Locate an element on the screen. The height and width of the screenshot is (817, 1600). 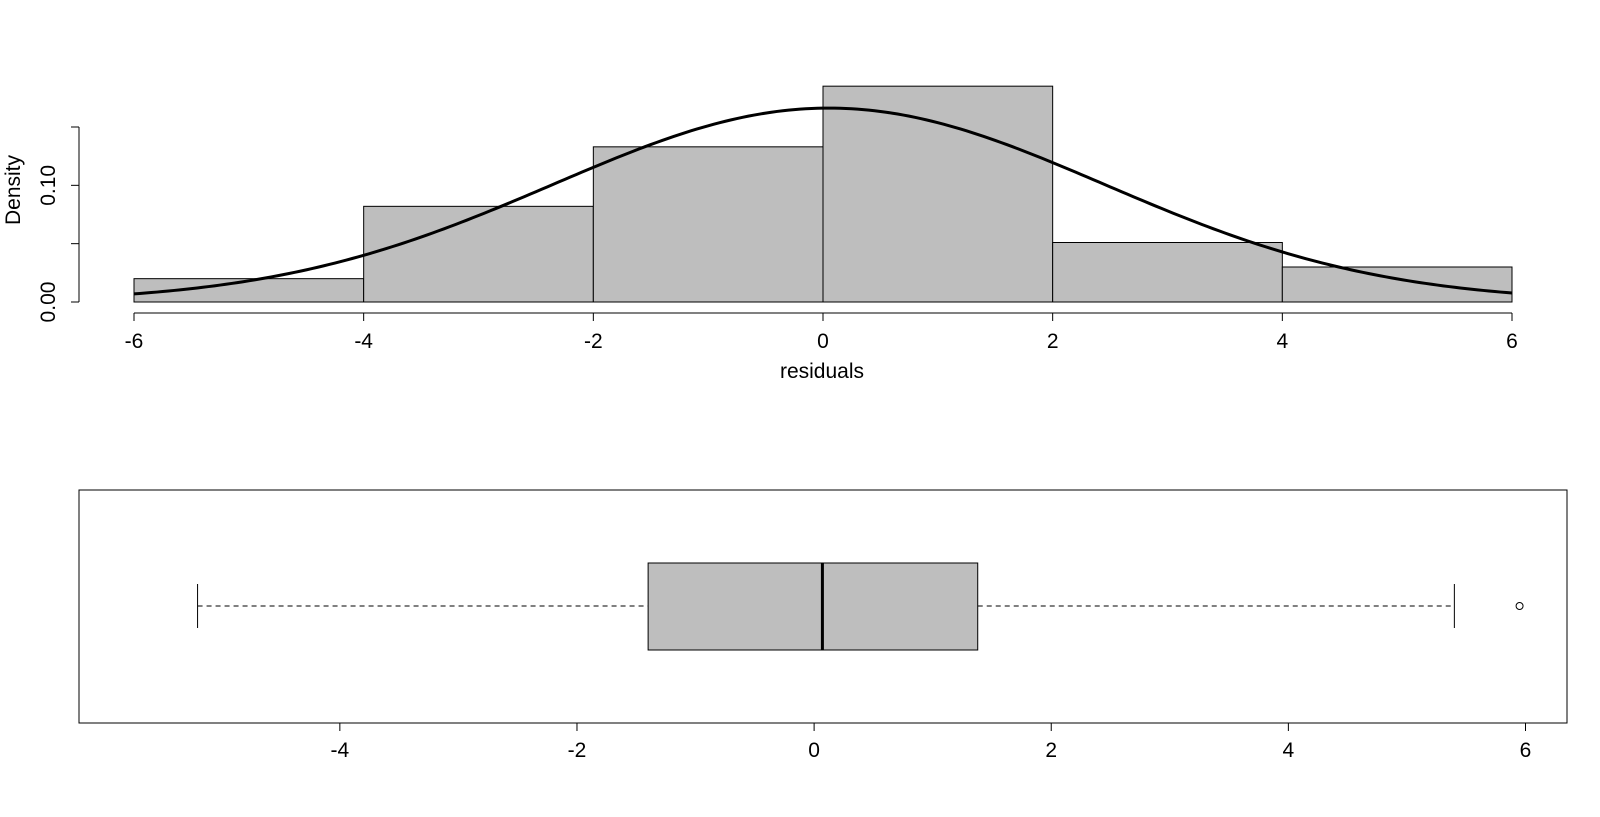
histogram-x-tick-label-4: 2 is located at coordinates (1053, 341).